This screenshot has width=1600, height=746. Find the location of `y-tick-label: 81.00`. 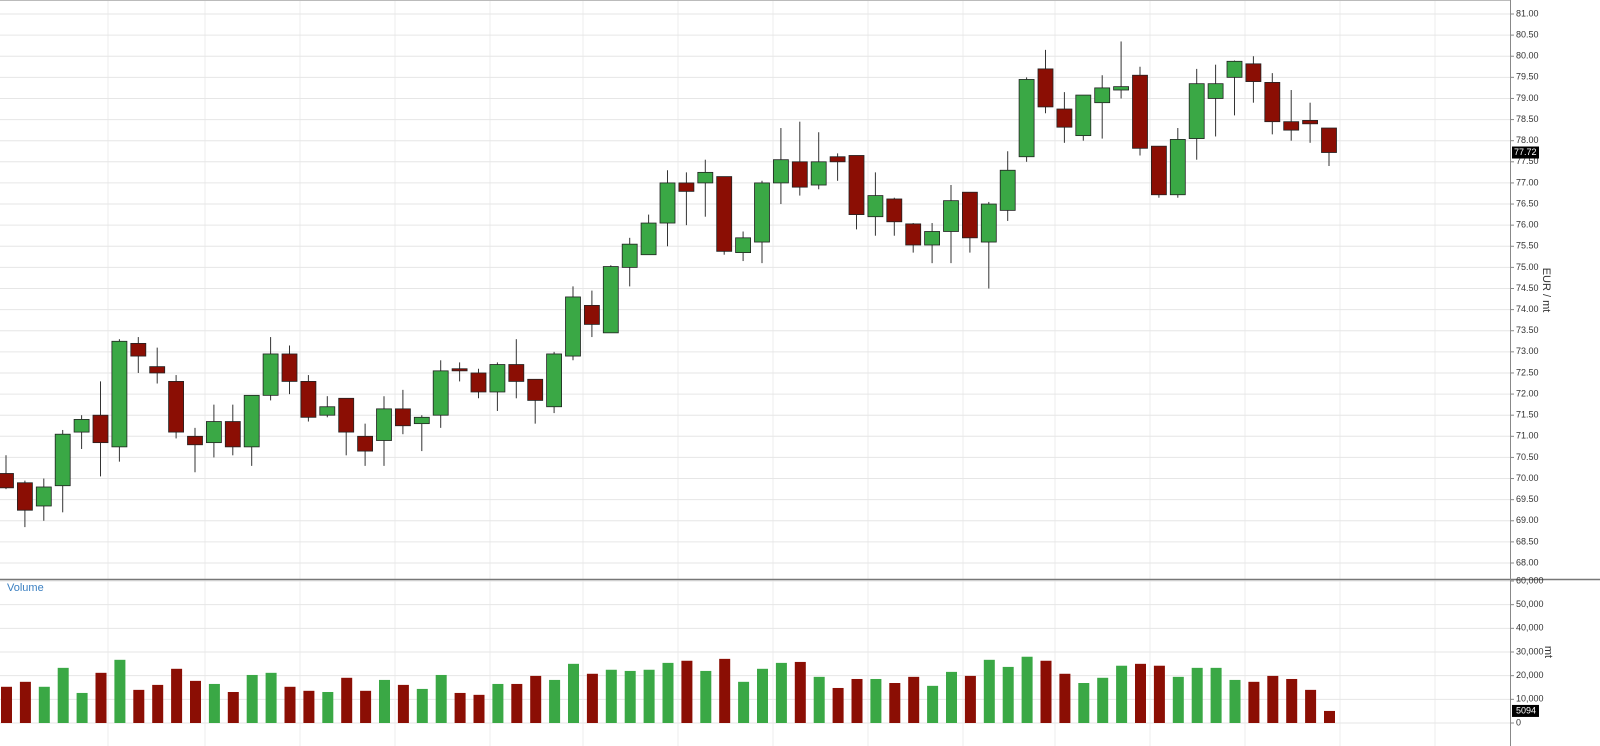

y-tick-label: 81.00 is located at coordinates (1527, 13).